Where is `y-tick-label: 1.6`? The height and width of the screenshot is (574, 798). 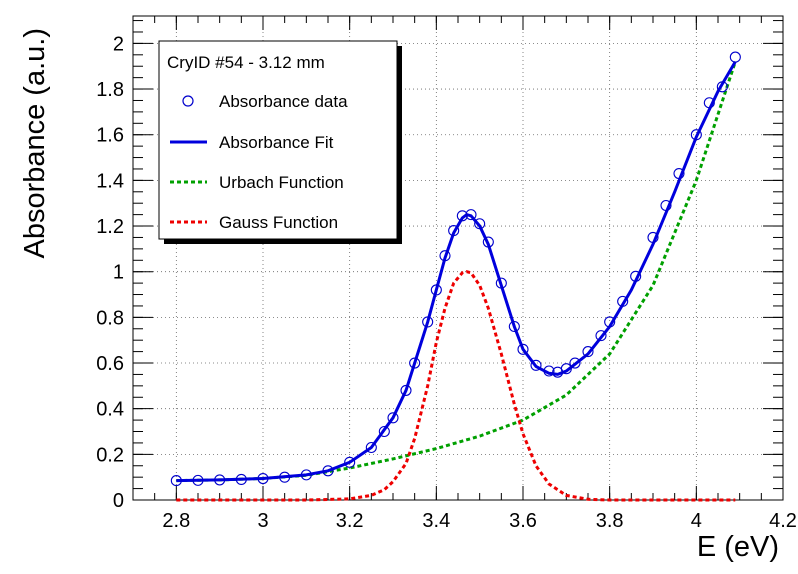
y-tick-label: 1.6 is located at coordinates (110, 136).